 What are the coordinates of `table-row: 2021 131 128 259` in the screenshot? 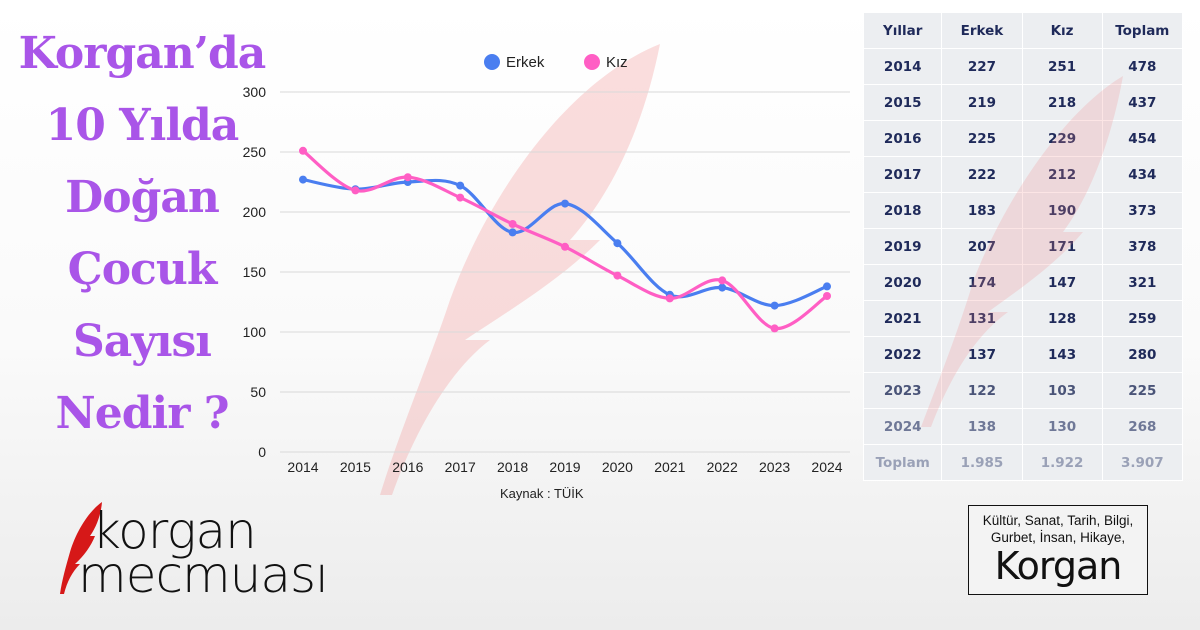 It's located at (1023, 318).